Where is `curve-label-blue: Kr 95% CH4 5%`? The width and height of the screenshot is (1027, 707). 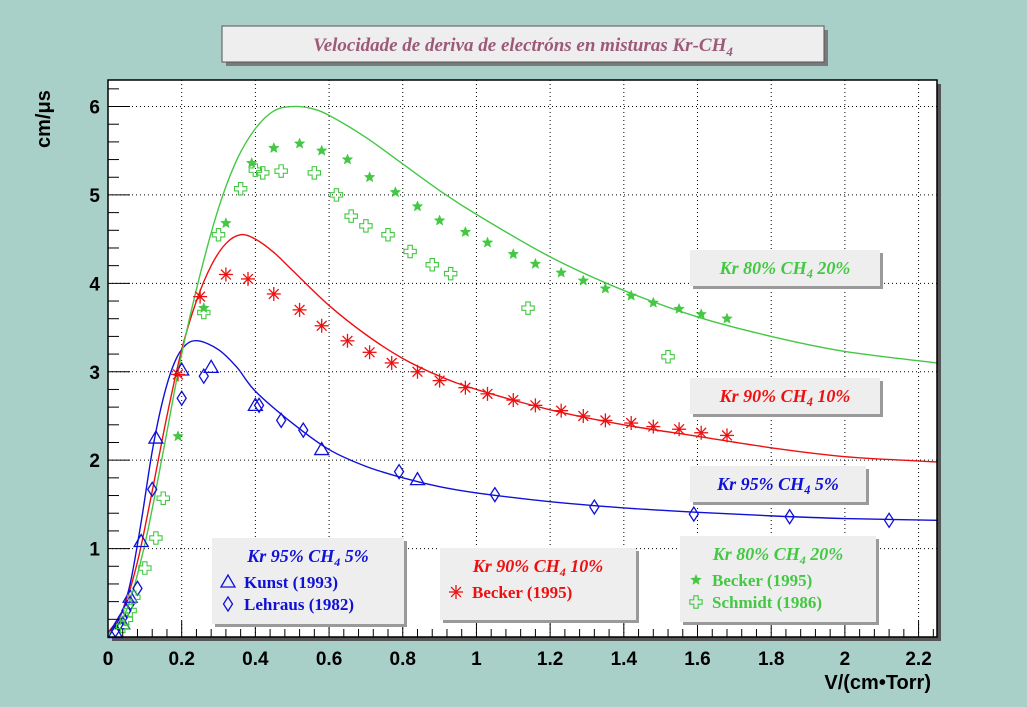 curve-label-blue: Kr 95% CH4 5% is located at coordinates (779, 485).